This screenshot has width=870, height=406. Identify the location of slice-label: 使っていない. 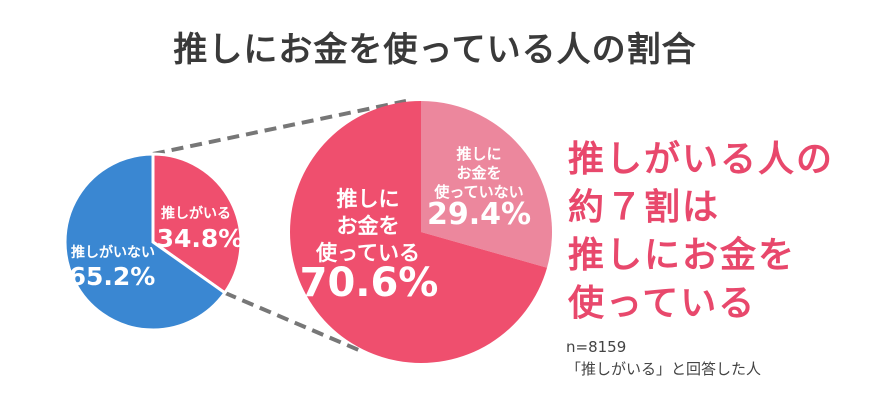
(478, 192).